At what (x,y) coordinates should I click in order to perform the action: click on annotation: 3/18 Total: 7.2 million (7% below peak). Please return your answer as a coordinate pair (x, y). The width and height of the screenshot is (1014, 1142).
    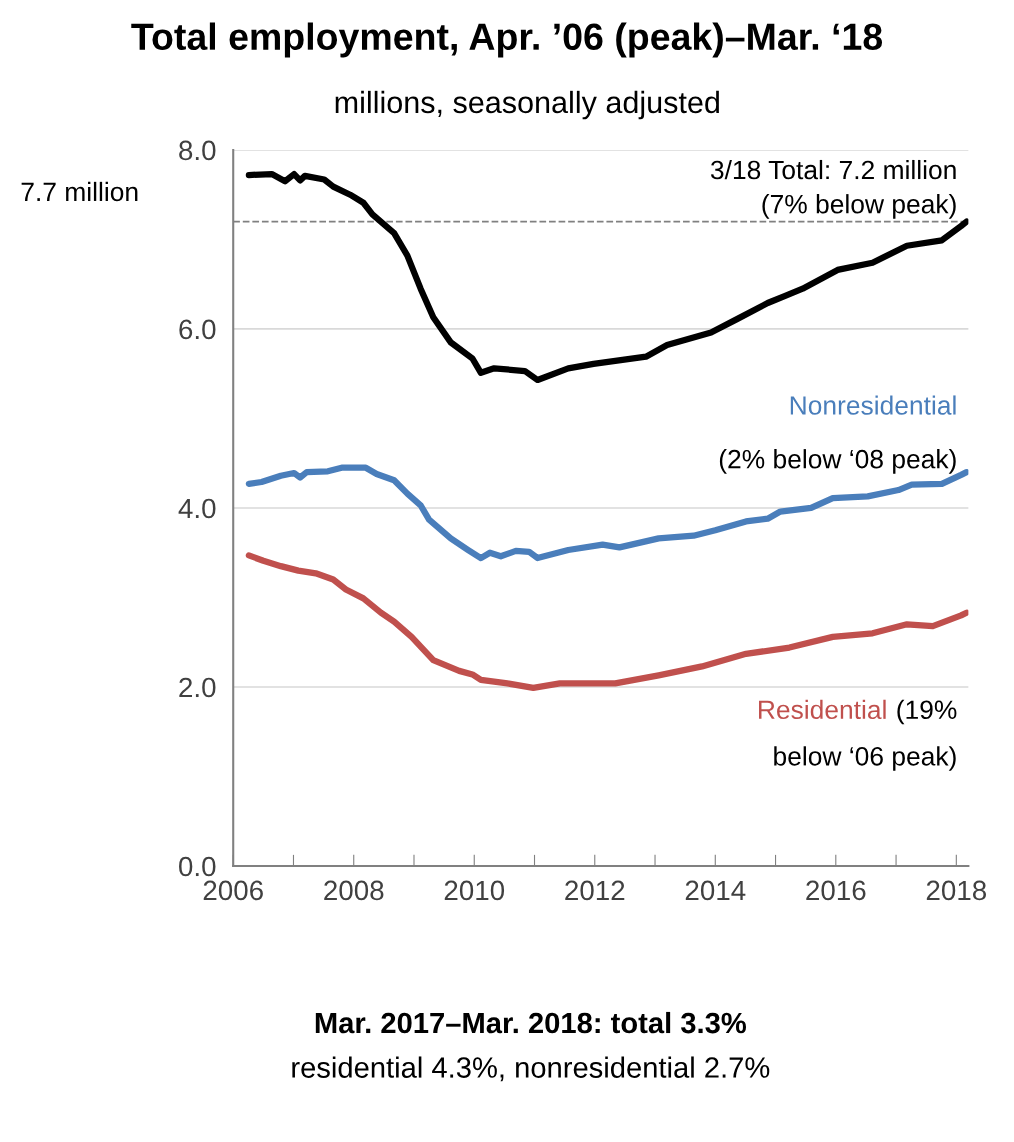
    Looking at the image, I should click on (833, 189).